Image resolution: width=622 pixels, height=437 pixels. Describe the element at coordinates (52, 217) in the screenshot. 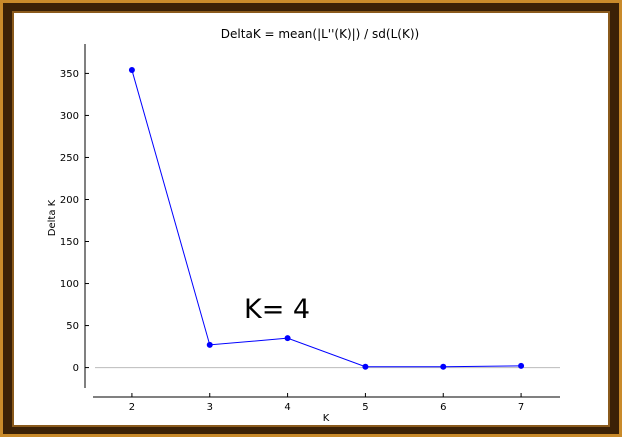

I see `y-axis-label: Delta K` at that location.